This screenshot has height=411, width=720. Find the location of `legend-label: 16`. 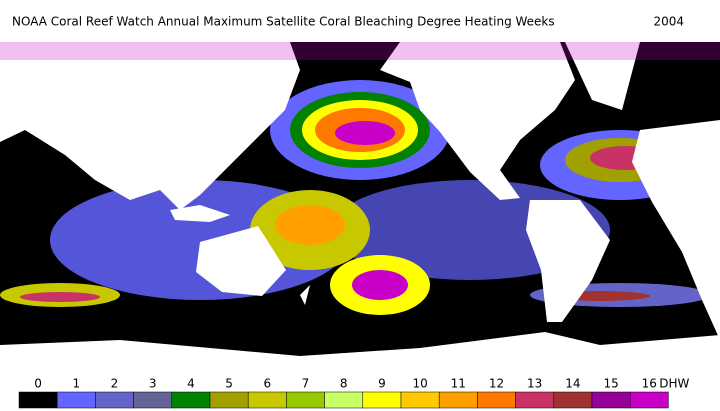

legend-label: 16 is located at coordinates (649, 384).